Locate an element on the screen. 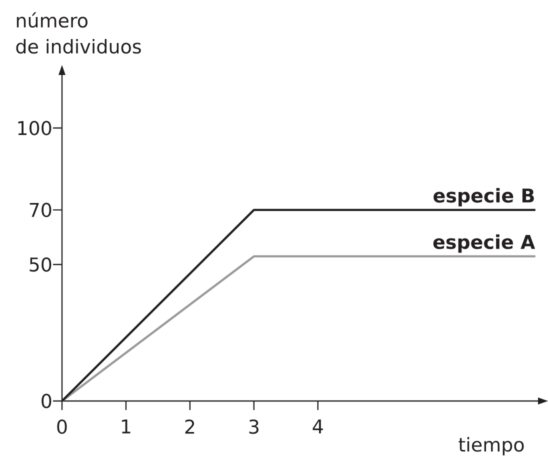  x-tick-label: 2 is located at coordinates (189, 427).